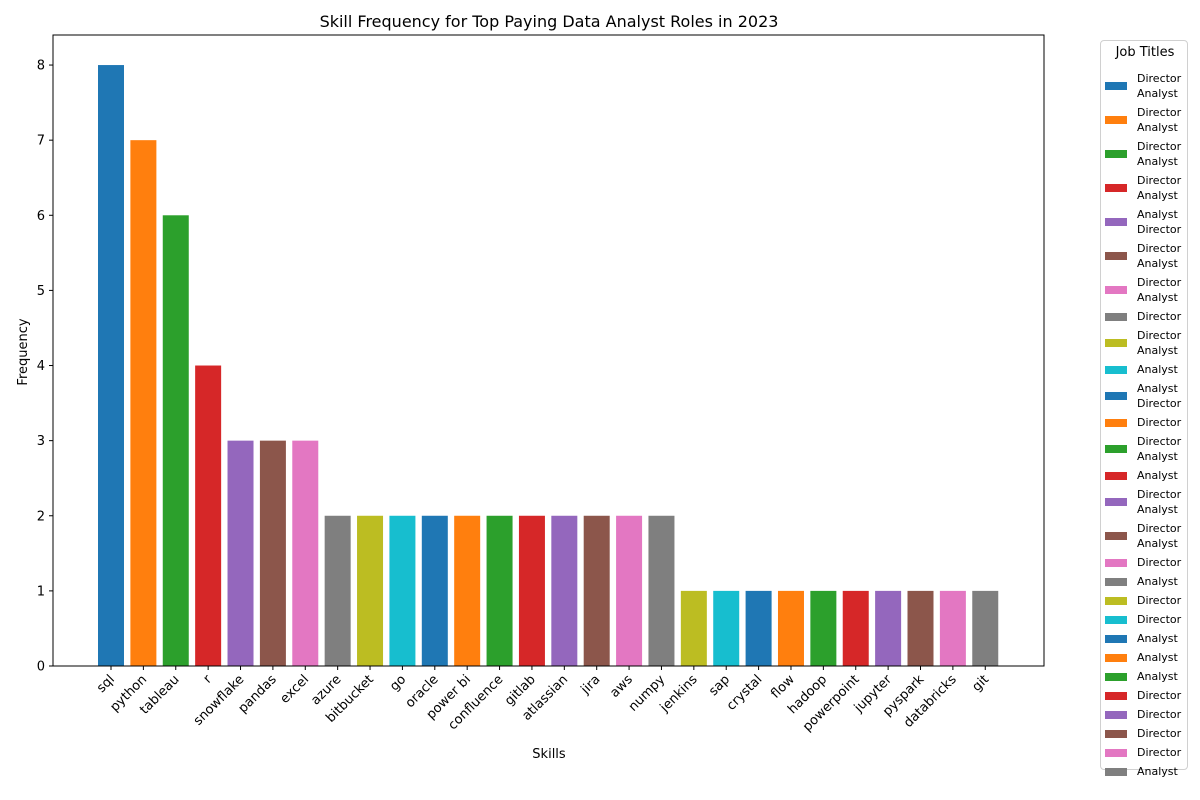 The width and height of the screenshot is (1200, 800). What do you see at coordinates (790, 628) in the screenshot?
I see `bar-flow` at bounding box center [790, 628].